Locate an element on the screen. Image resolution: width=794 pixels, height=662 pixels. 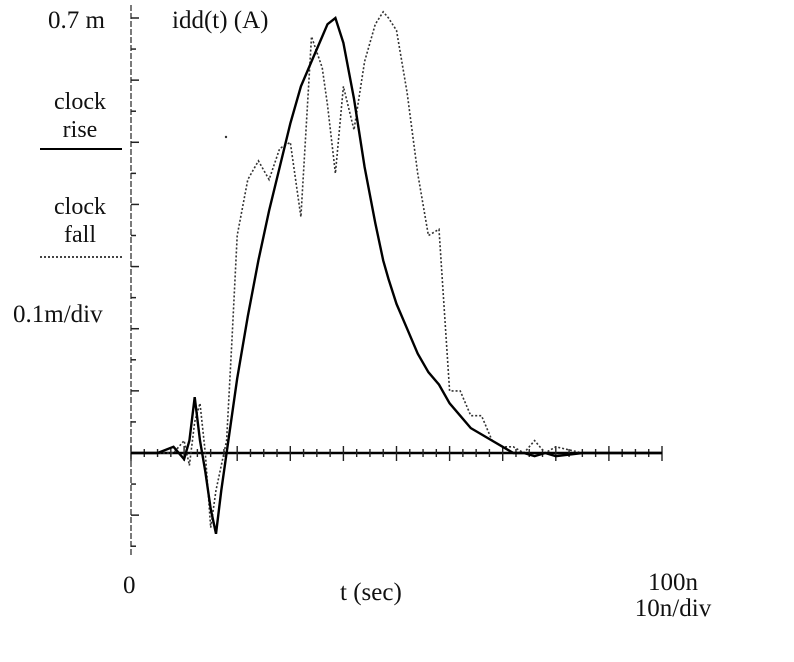
legend-fall-label: clock fall is located at coordinates (80, 221).